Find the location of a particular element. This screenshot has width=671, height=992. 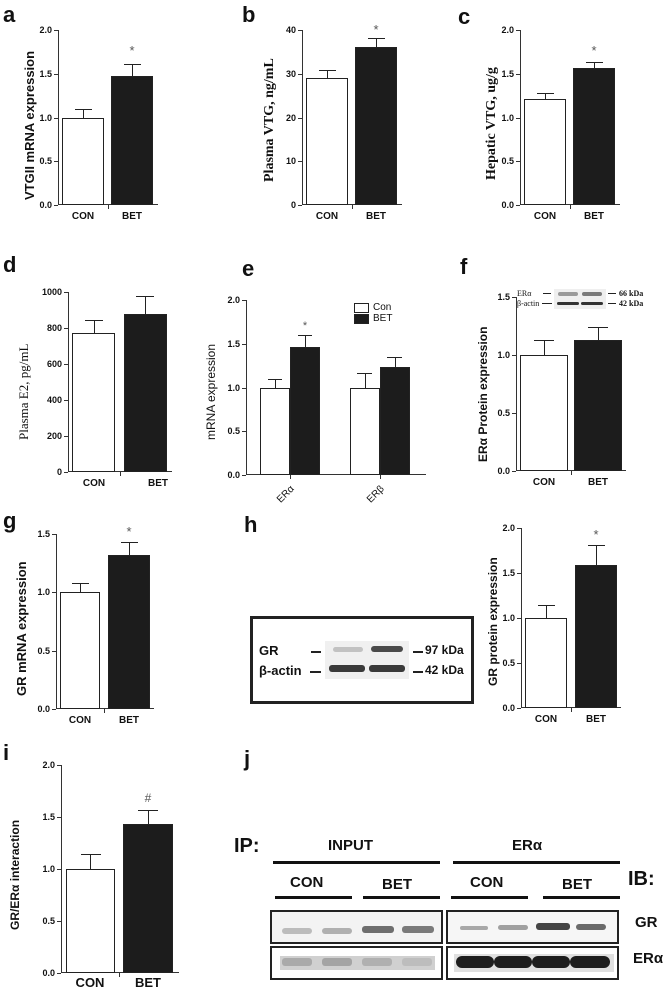

chart-a: 2.0 1.5 1.0 0.5 0.0 * CON BET is located at coordinates (98, 123).